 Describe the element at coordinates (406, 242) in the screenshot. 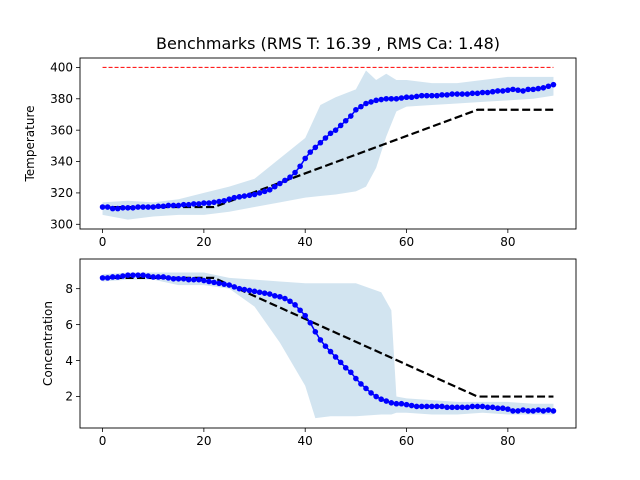

I see `temperature-x-tick-label: 60` at that location.